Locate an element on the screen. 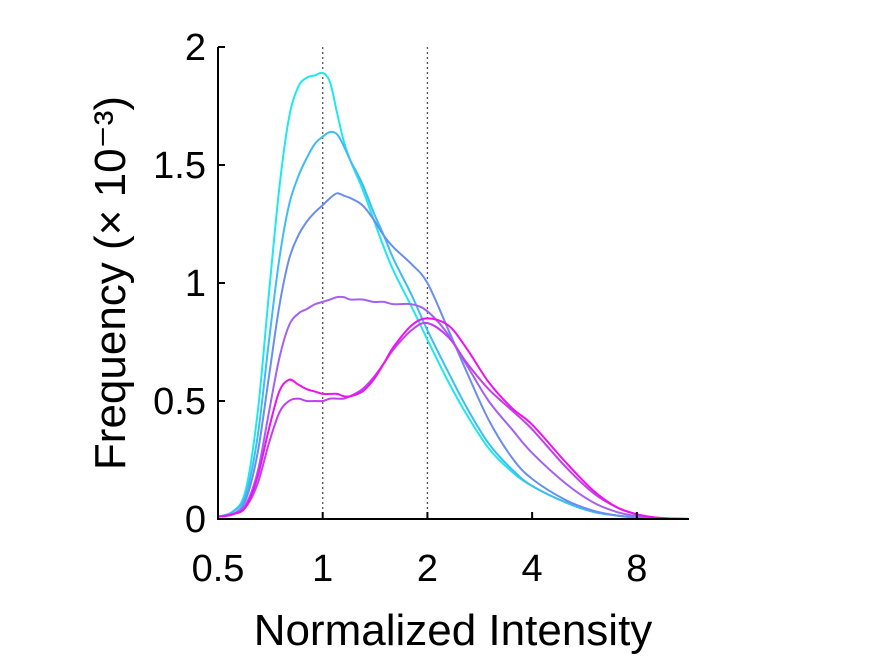  y-tick-label-0: 0 is located at coordinates (195, 520).